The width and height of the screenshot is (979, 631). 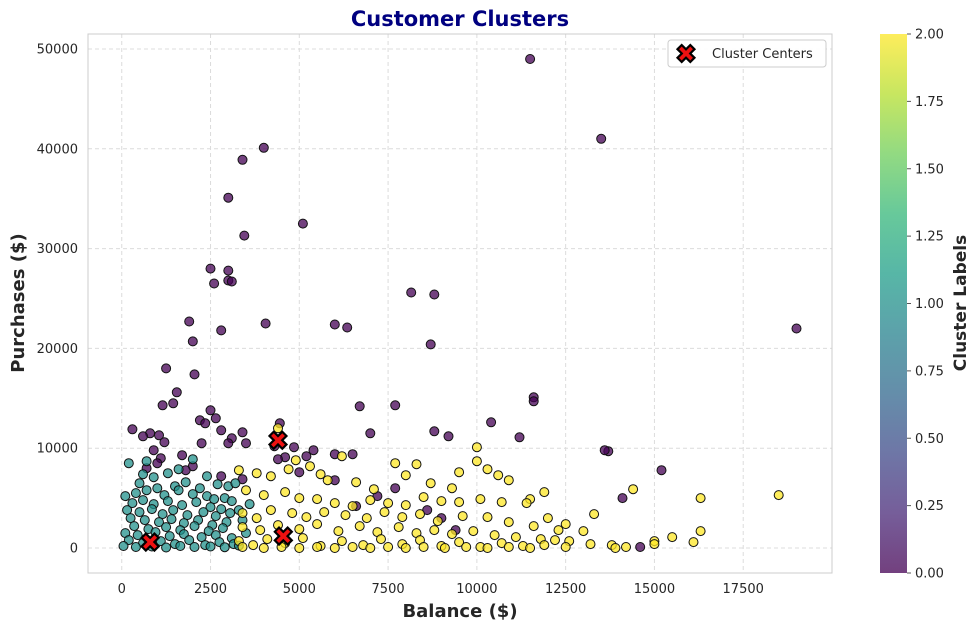 What do you see at coordinates (961, 303) in the screenshot?
I see `colorbar-label: Cluster Labels` at bounding box center [961, 303].